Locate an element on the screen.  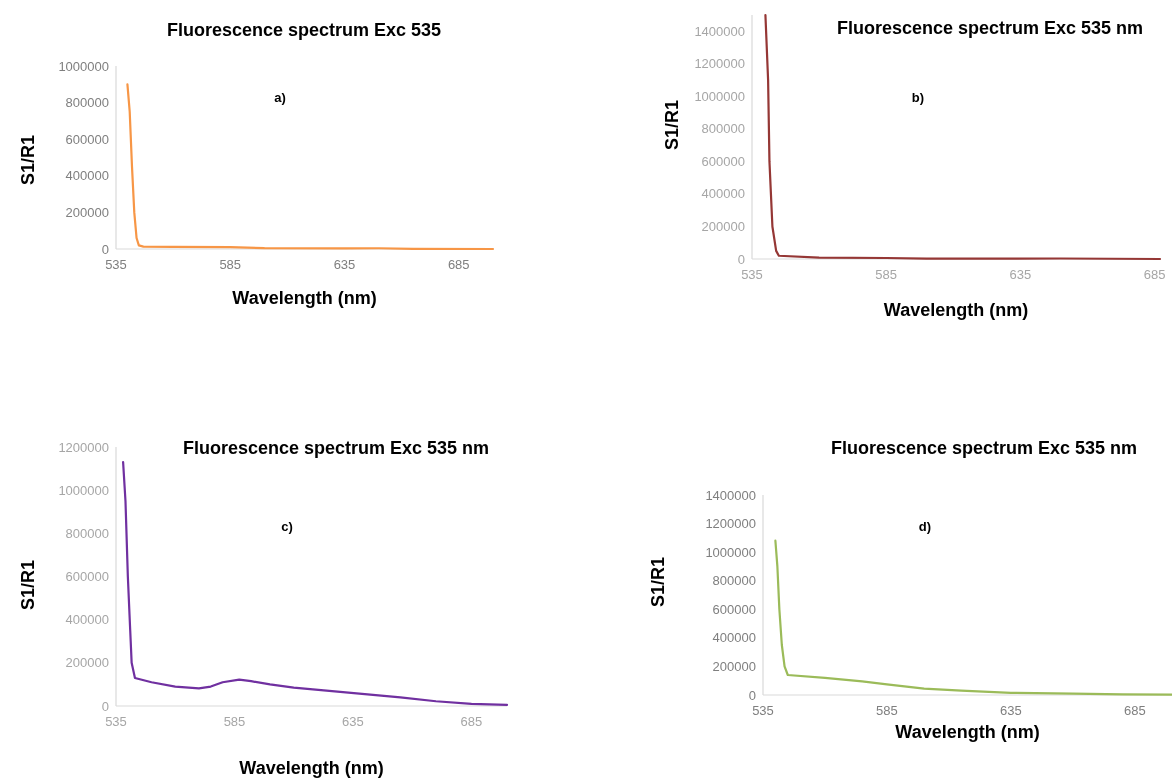
chart-title: Fluorescence spectrum Exc 535 is located at coordinates (304, 30).